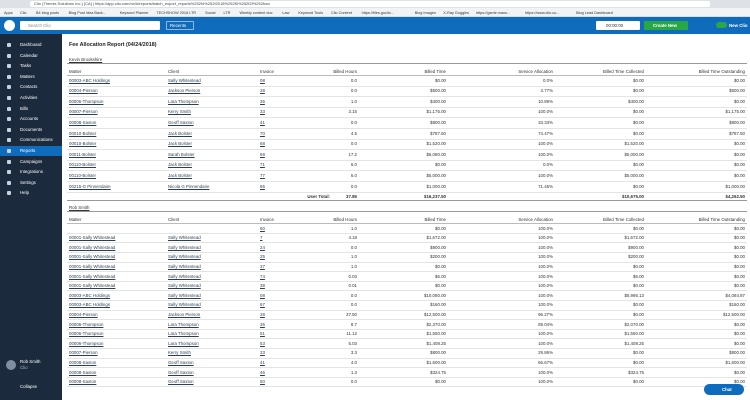 Image resolution: width=750 pixels, height=400 pixels. I want to click on new-clio-toggle, so click(721, 25).